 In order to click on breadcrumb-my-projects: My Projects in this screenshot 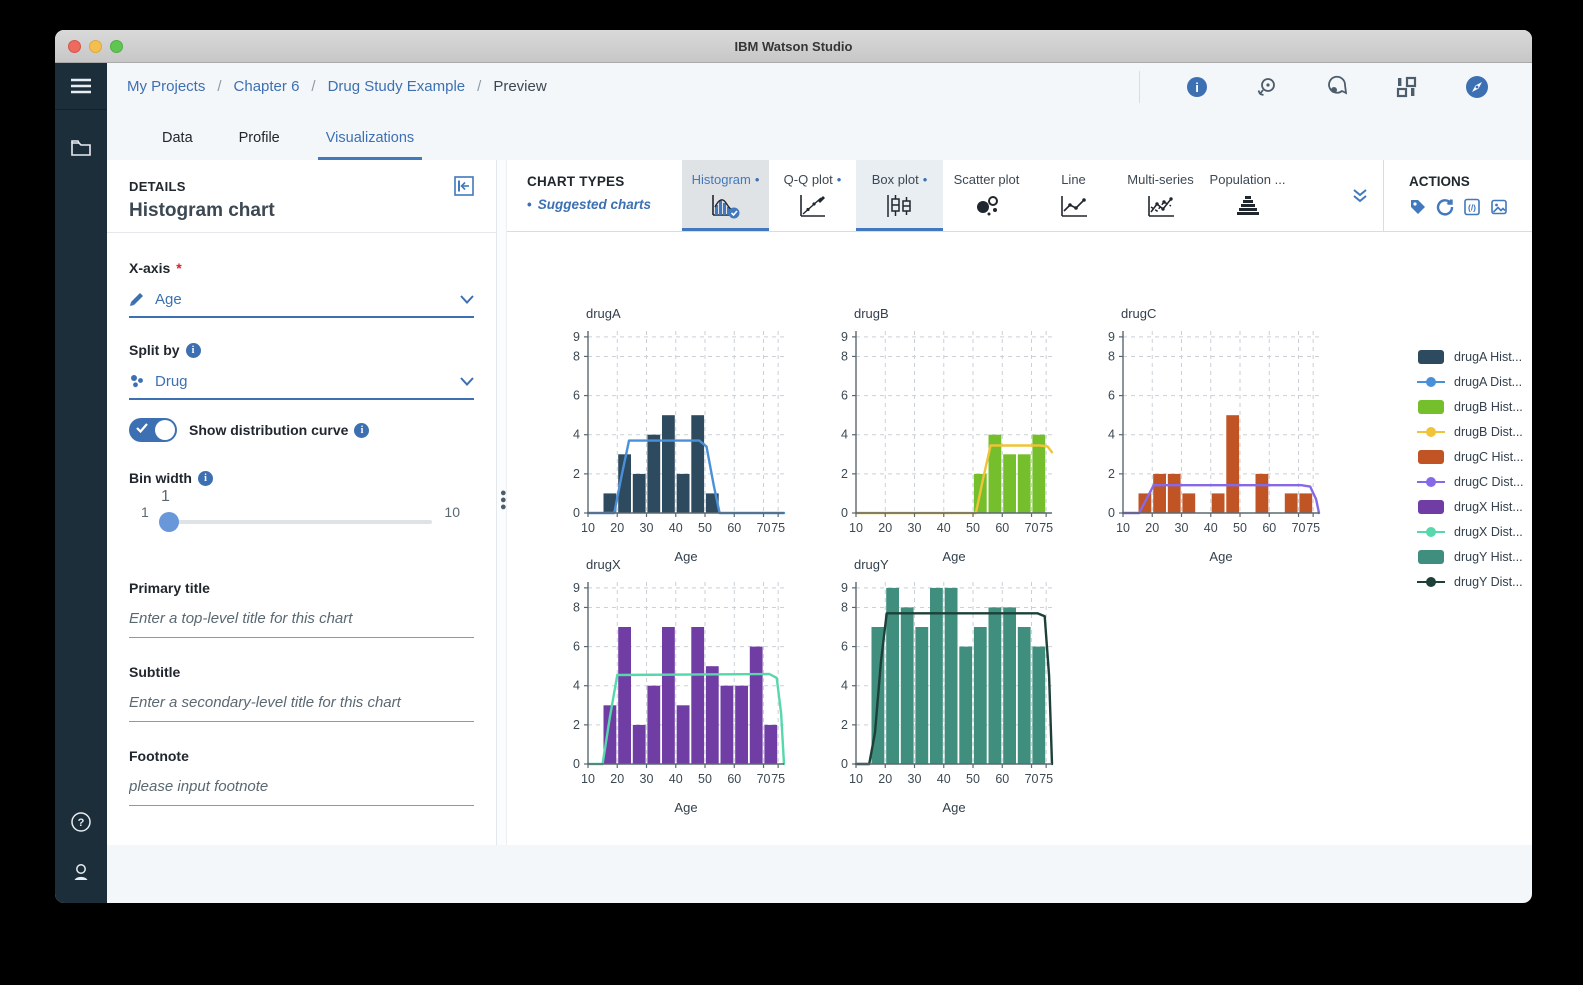, I will do `click(166, 86)`.